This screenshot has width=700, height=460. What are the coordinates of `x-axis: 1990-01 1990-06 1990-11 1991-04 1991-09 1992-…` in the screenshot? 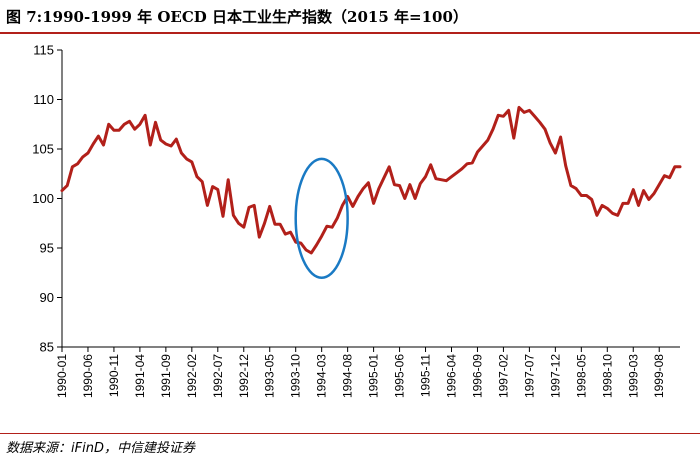 It's located at (367, 372).